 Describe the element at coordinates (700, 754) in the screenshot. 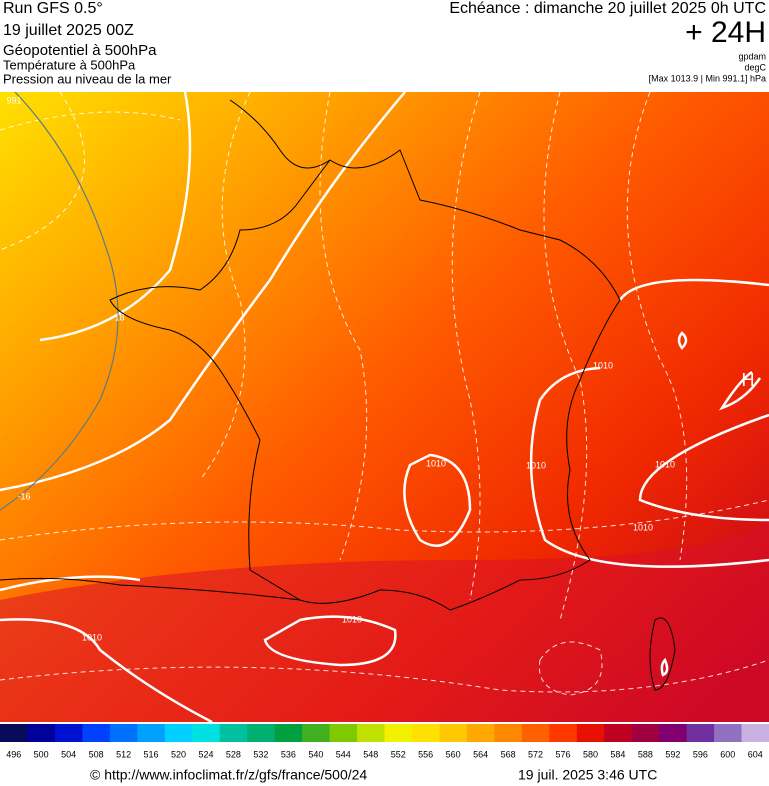

I see `legend-label: 596` at that location.